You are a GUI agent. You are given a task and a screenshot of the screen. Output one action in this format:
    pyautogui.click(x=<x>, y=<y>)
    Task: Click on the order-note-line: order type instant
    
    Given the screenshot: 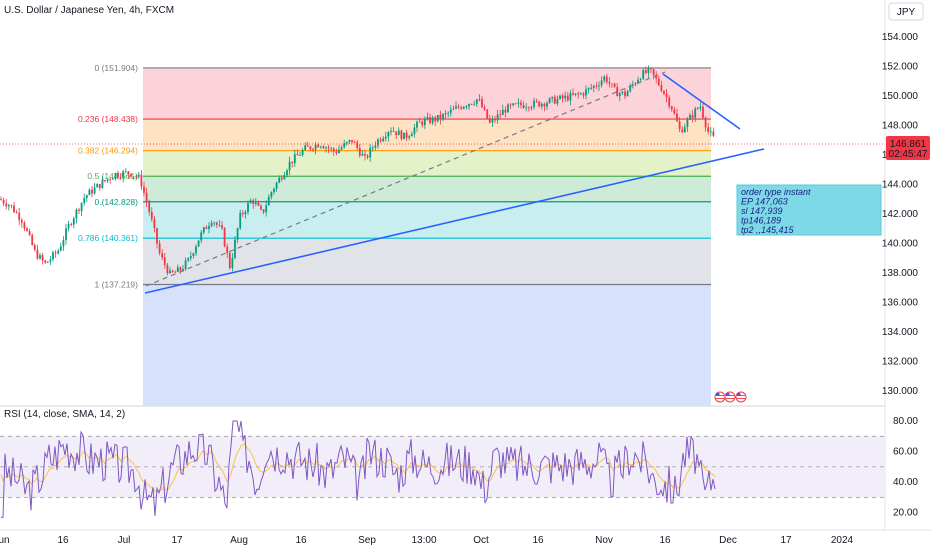 What is the action you would take?
    pyautogui.click(x=776, y=192)
    